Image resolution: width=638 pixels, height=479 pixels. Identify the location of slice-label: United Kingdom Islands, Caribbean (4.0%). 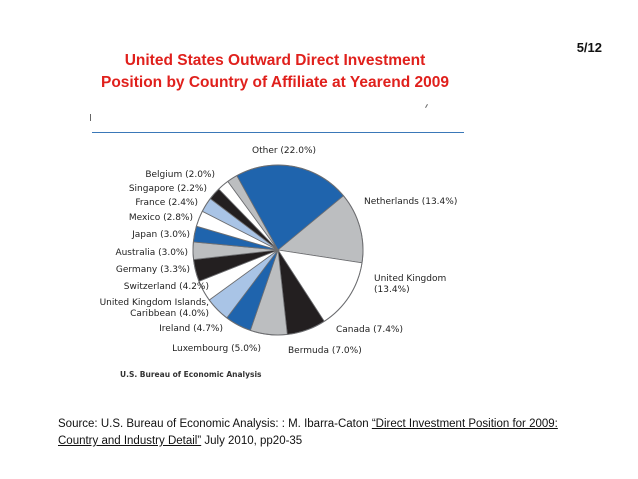
(154, 308).